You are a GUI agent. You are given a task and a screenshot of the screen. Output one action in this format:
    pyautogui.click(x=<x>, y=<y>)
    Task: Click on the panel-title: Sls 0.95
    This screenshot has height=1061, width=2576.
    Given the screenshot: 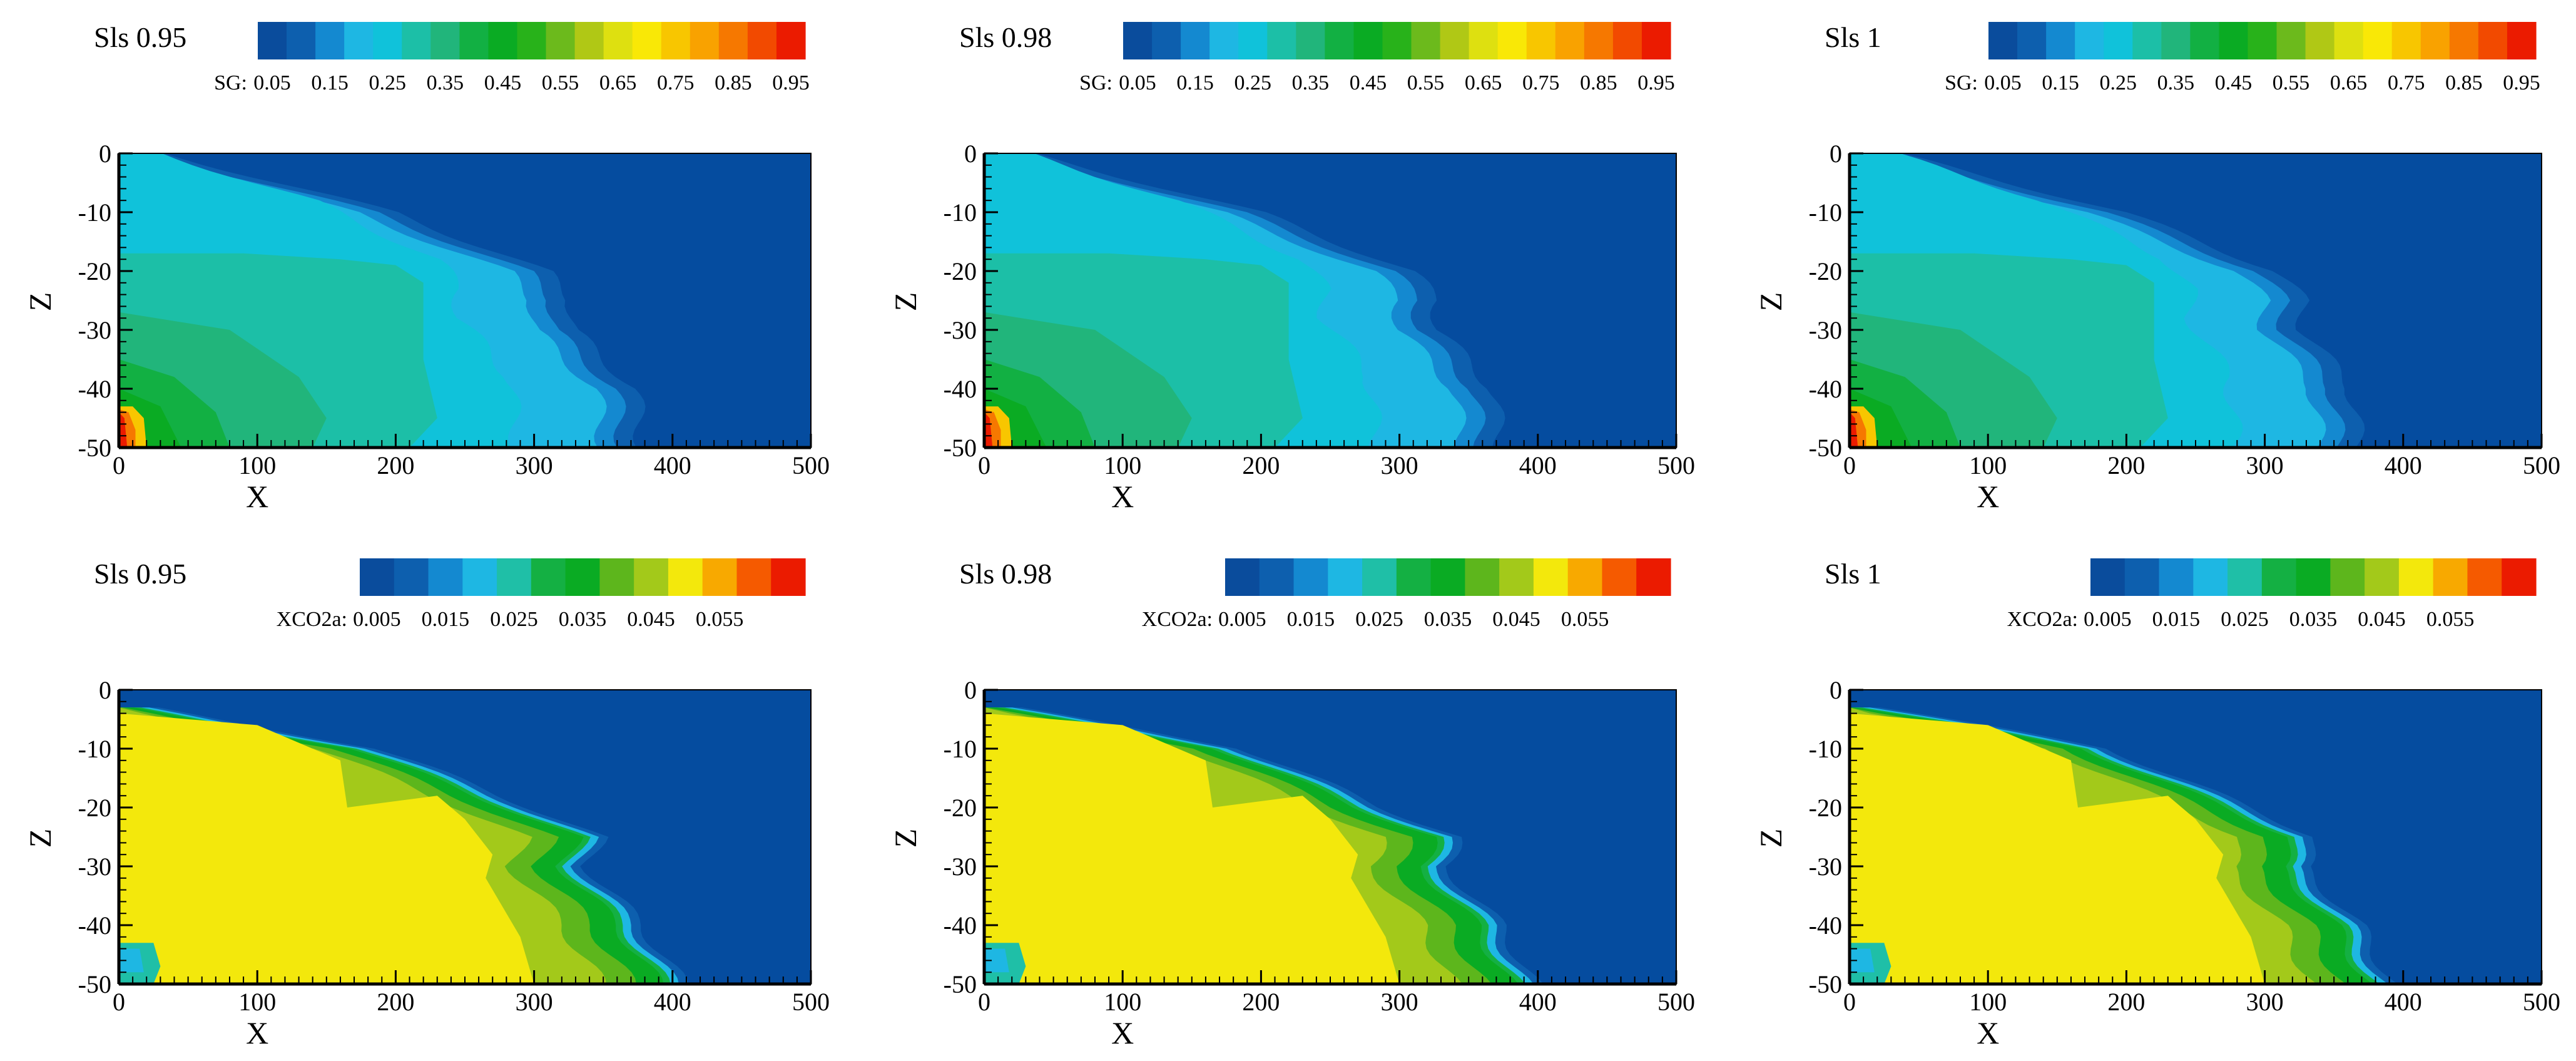 What is the action you would take?
    pyautogui.click(x=140, y=574)
    